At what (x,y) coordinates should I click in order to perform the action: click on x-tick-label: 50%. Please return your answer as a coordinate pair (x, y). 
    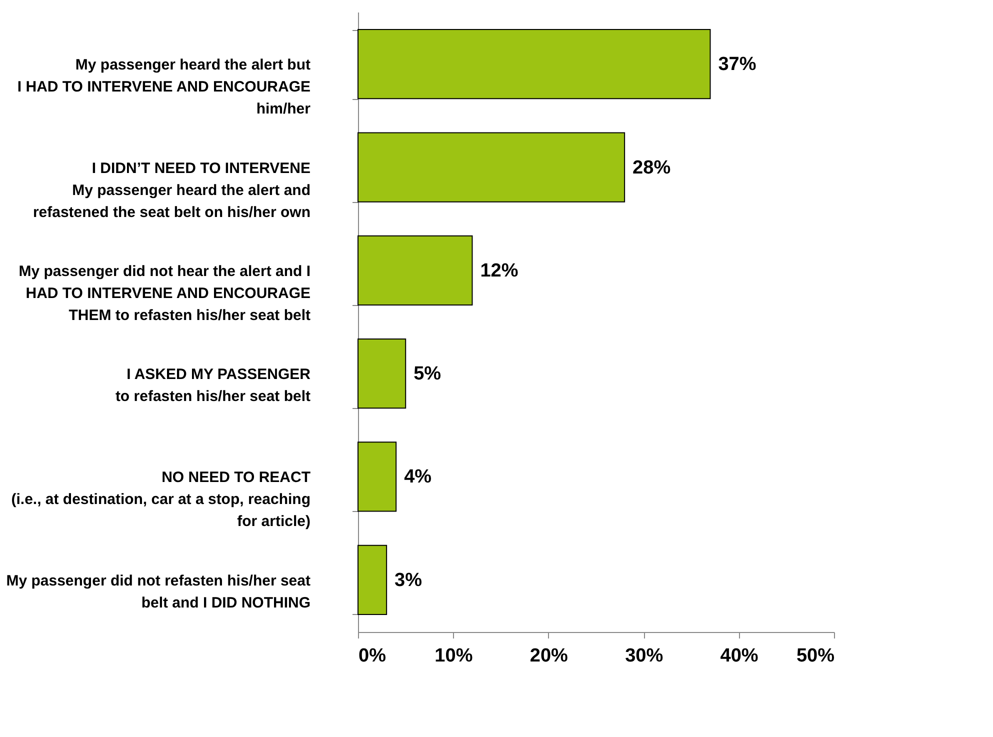
    Looking at the image, I should click on (815, 656).